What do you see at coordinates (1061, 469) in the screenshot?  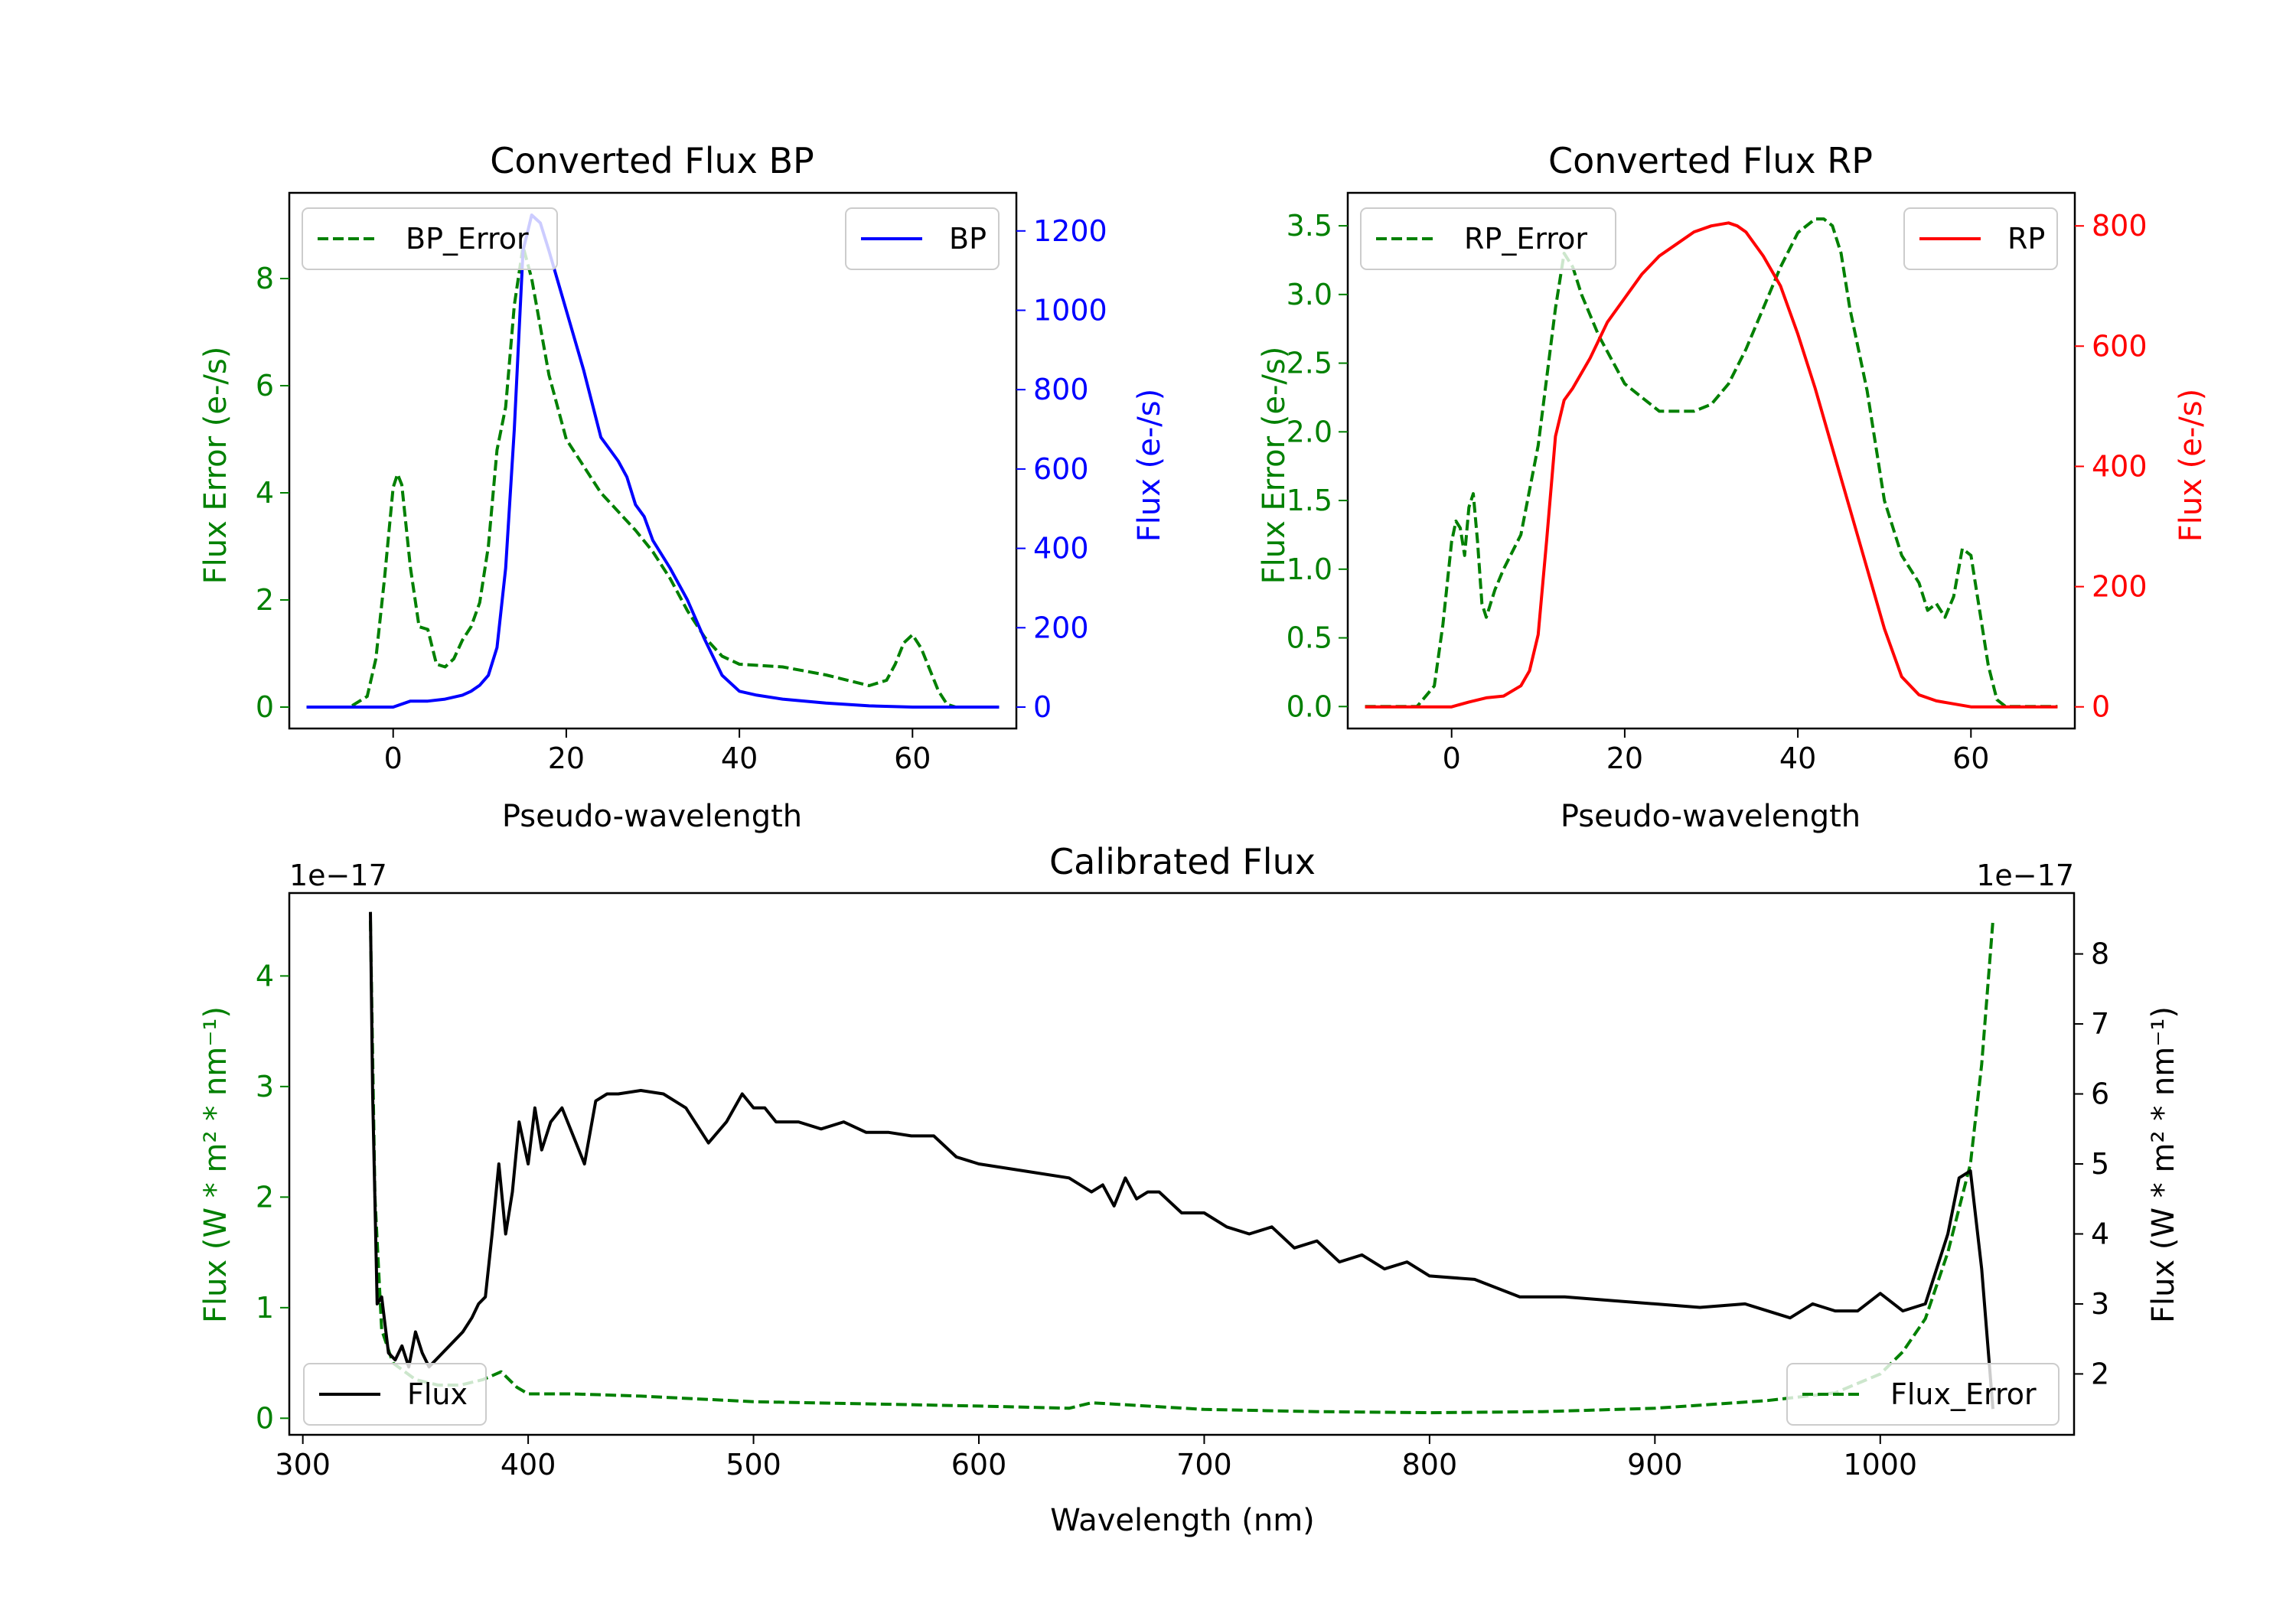 I see `bp-right-tick-label: 600` at bounding box center [1061, 469].